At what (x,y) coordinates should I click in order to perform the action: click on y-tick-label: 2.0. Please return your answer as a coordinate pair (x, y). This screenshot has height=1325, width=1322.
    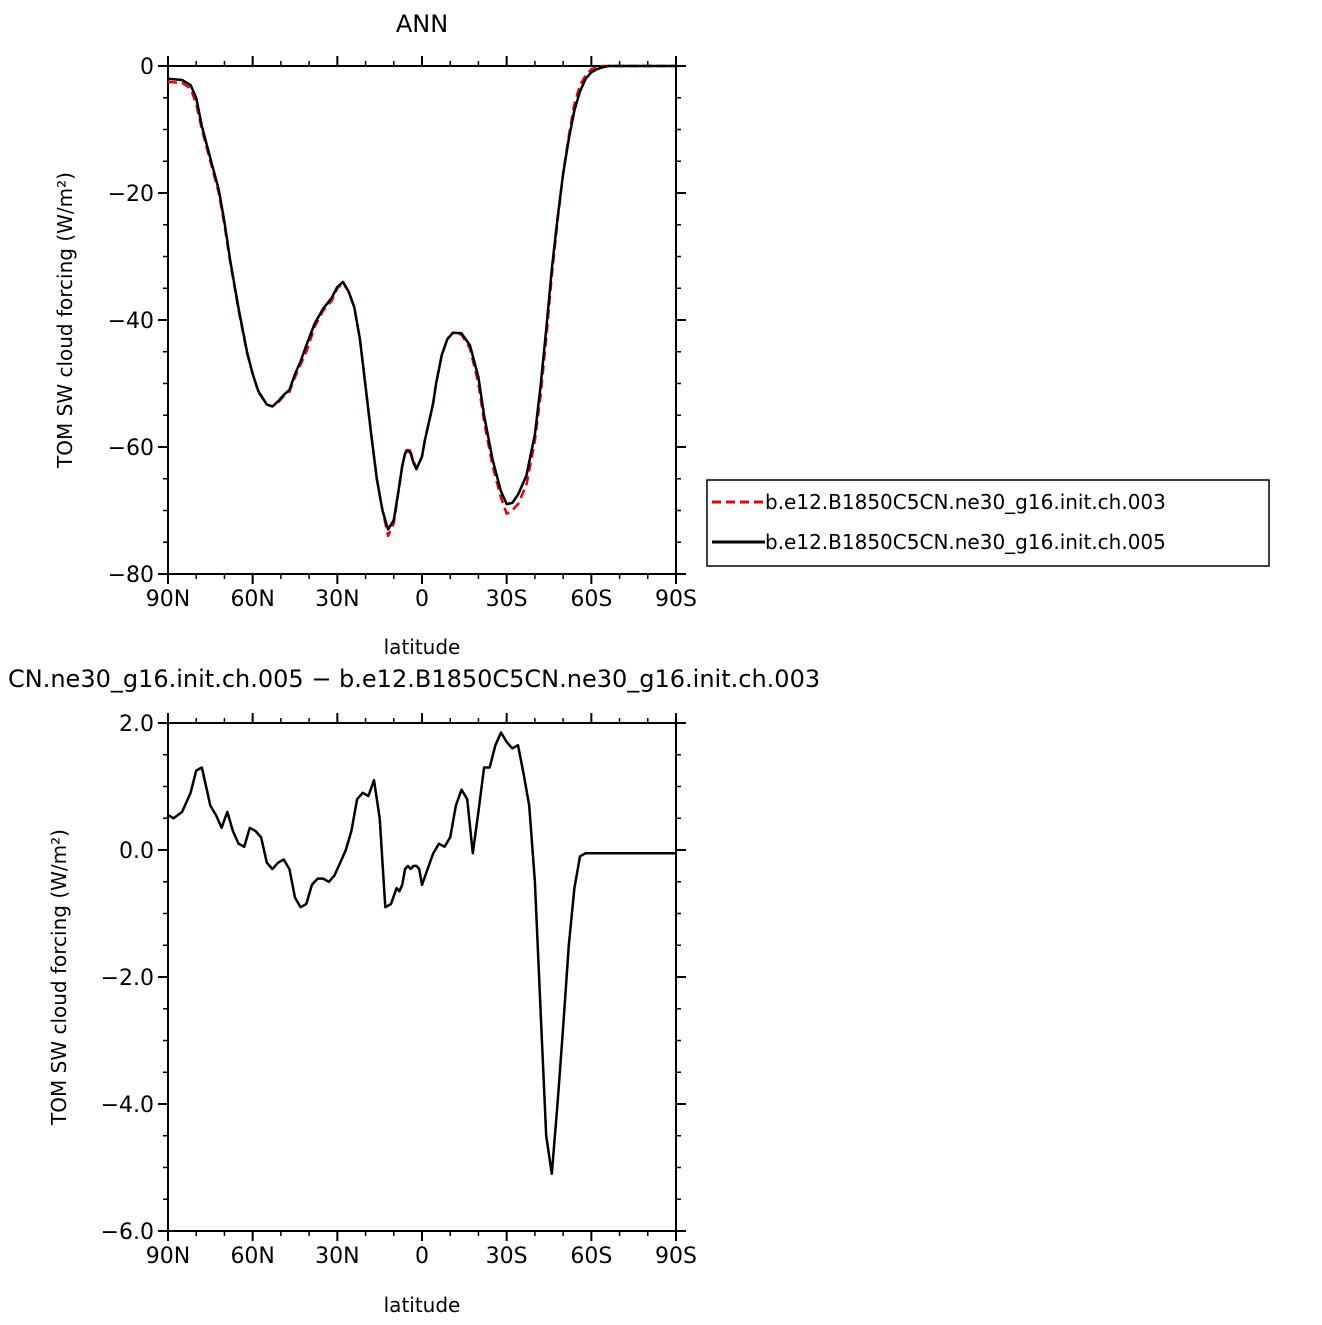
    Looking at the image, I should click on (136, 724).